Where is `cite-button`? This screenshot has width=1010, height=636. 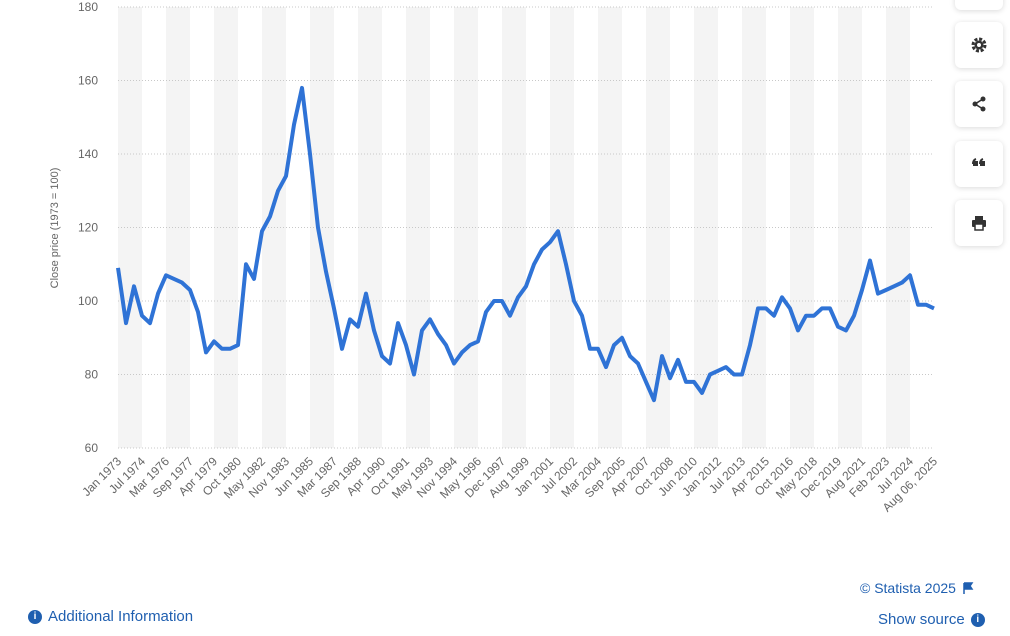 cite-button is located at coordinates (979, 164).